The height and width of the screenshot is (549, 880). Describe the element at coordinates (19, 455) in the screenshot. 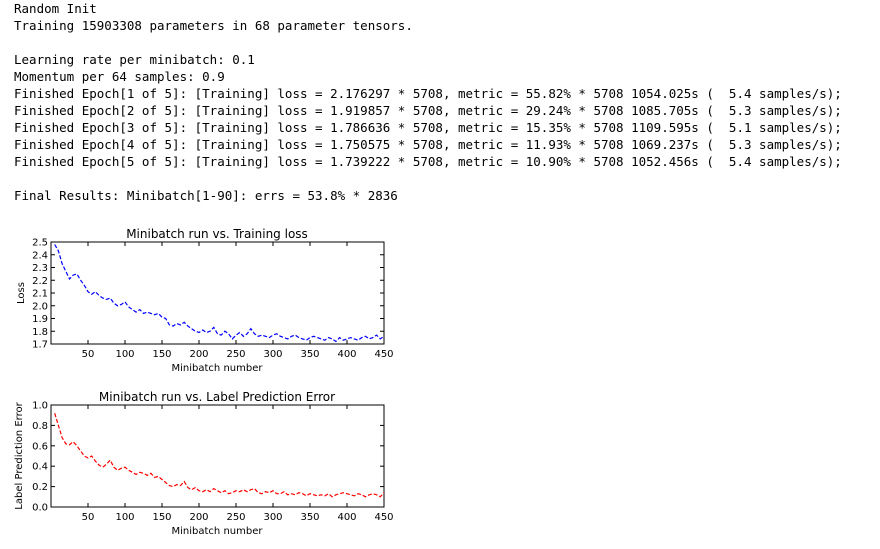

I see `y-axis-label: Label Prediction Error` at that location.